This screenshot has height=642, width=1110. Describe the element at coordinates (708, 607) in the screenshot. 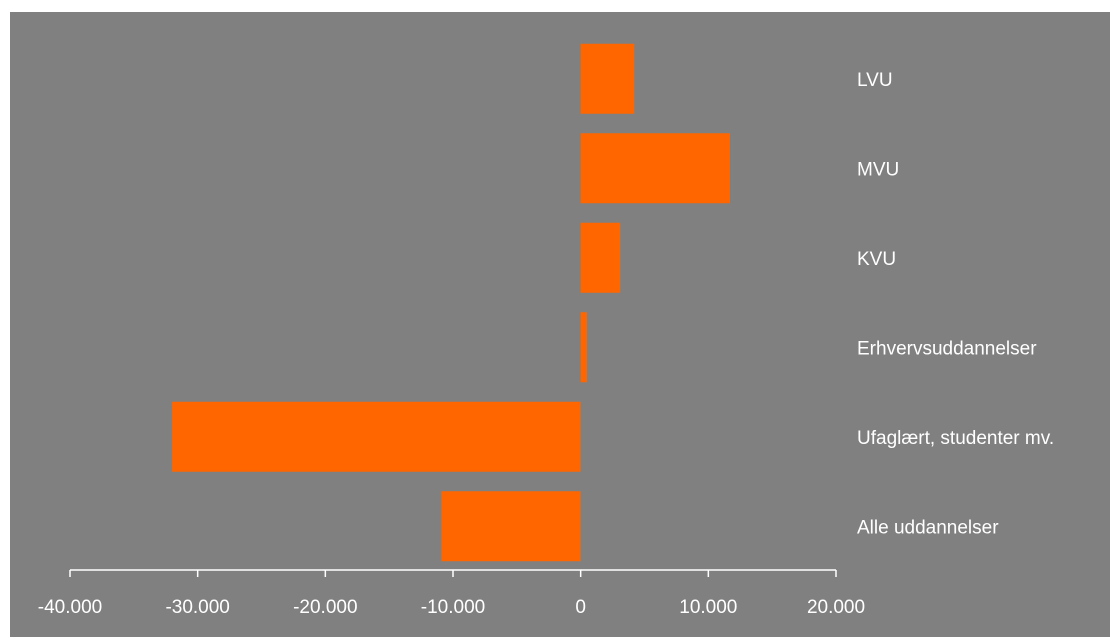

I see `x-tick-label: 10.000` at that location.